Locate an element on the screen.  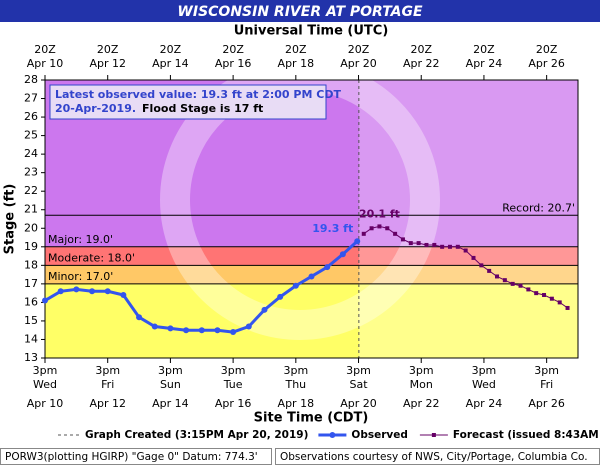
utc-date-label: Apr 24 is located at coordinates (484, 63).